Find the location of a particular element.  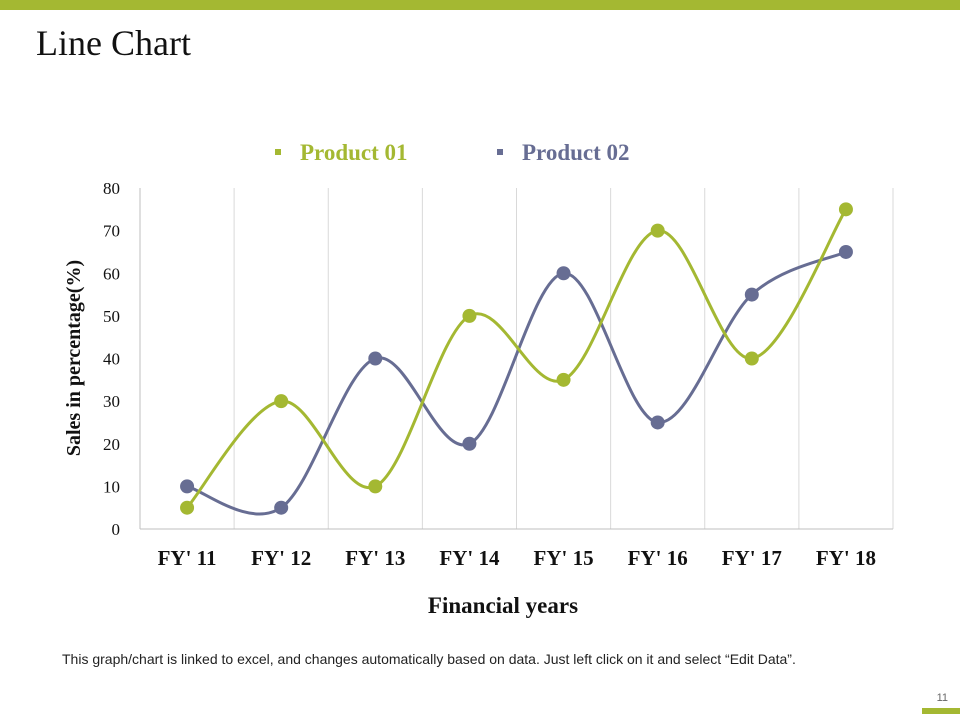

y-axis-title: Sales in percentage(%) is located at coordinates (74, 358).